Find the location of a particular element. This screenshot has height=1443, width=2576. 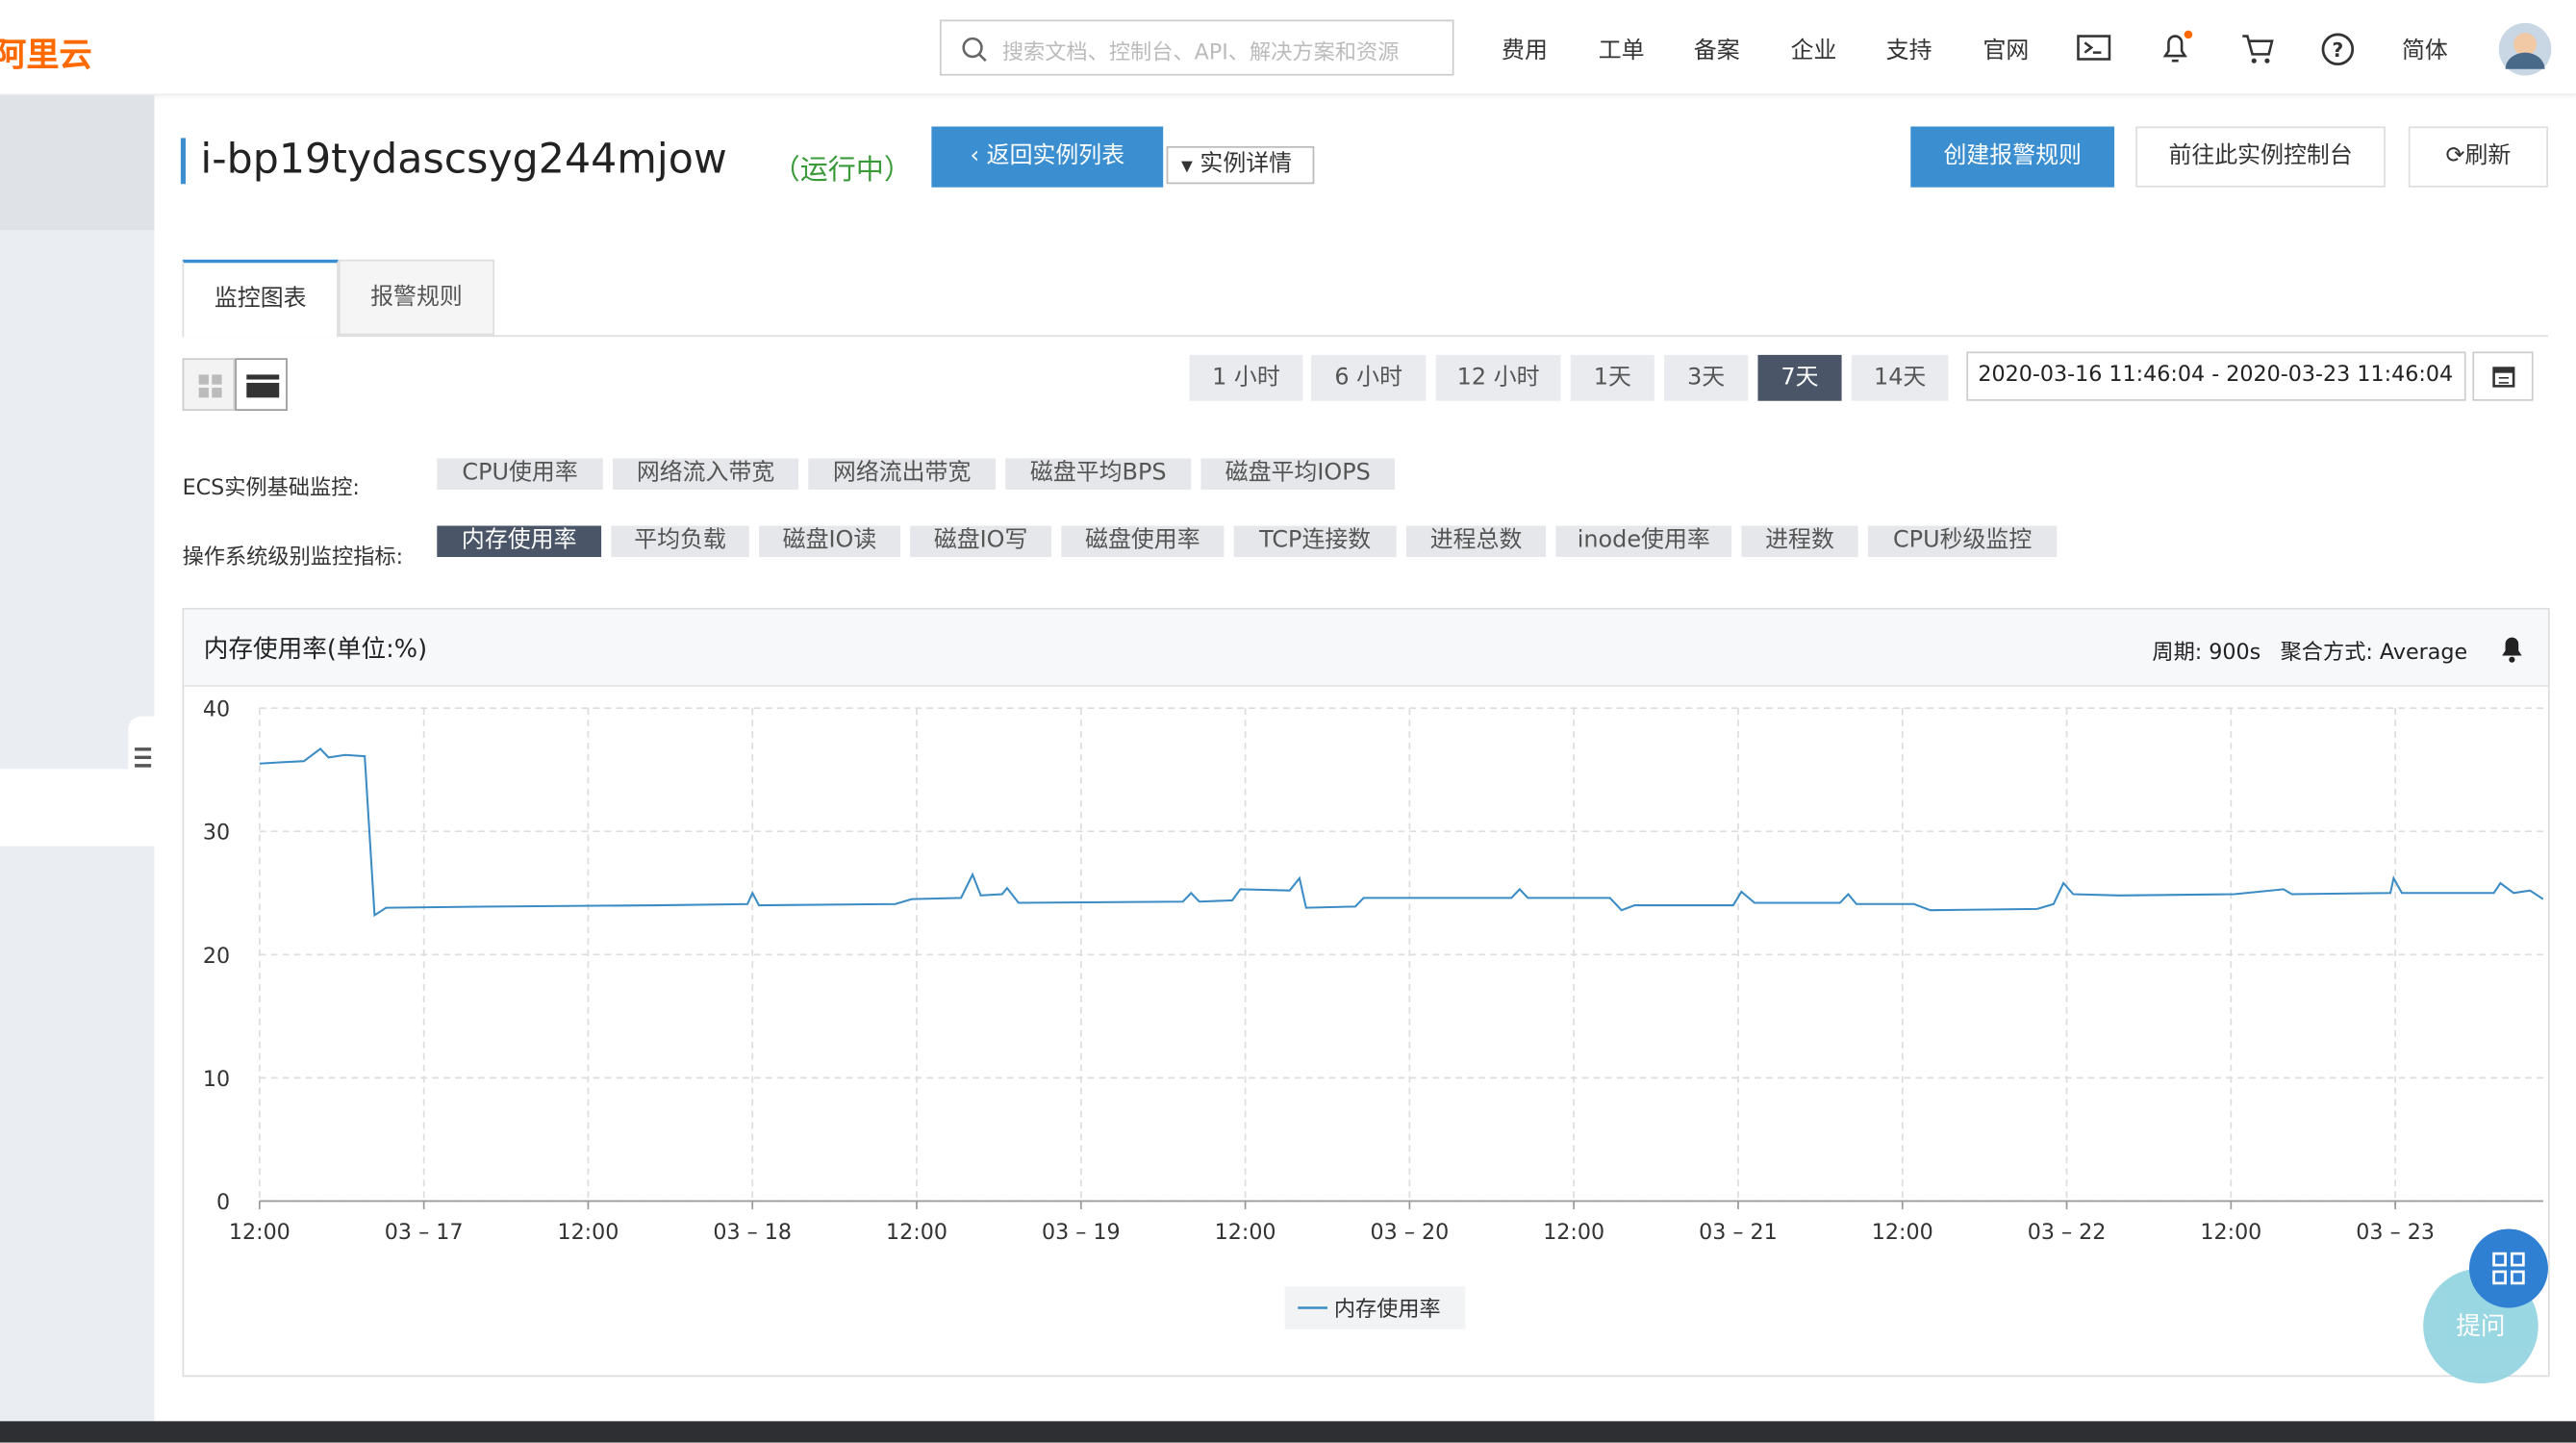

metric-button: TCP连接数 is located at coordinates (1315, 541).